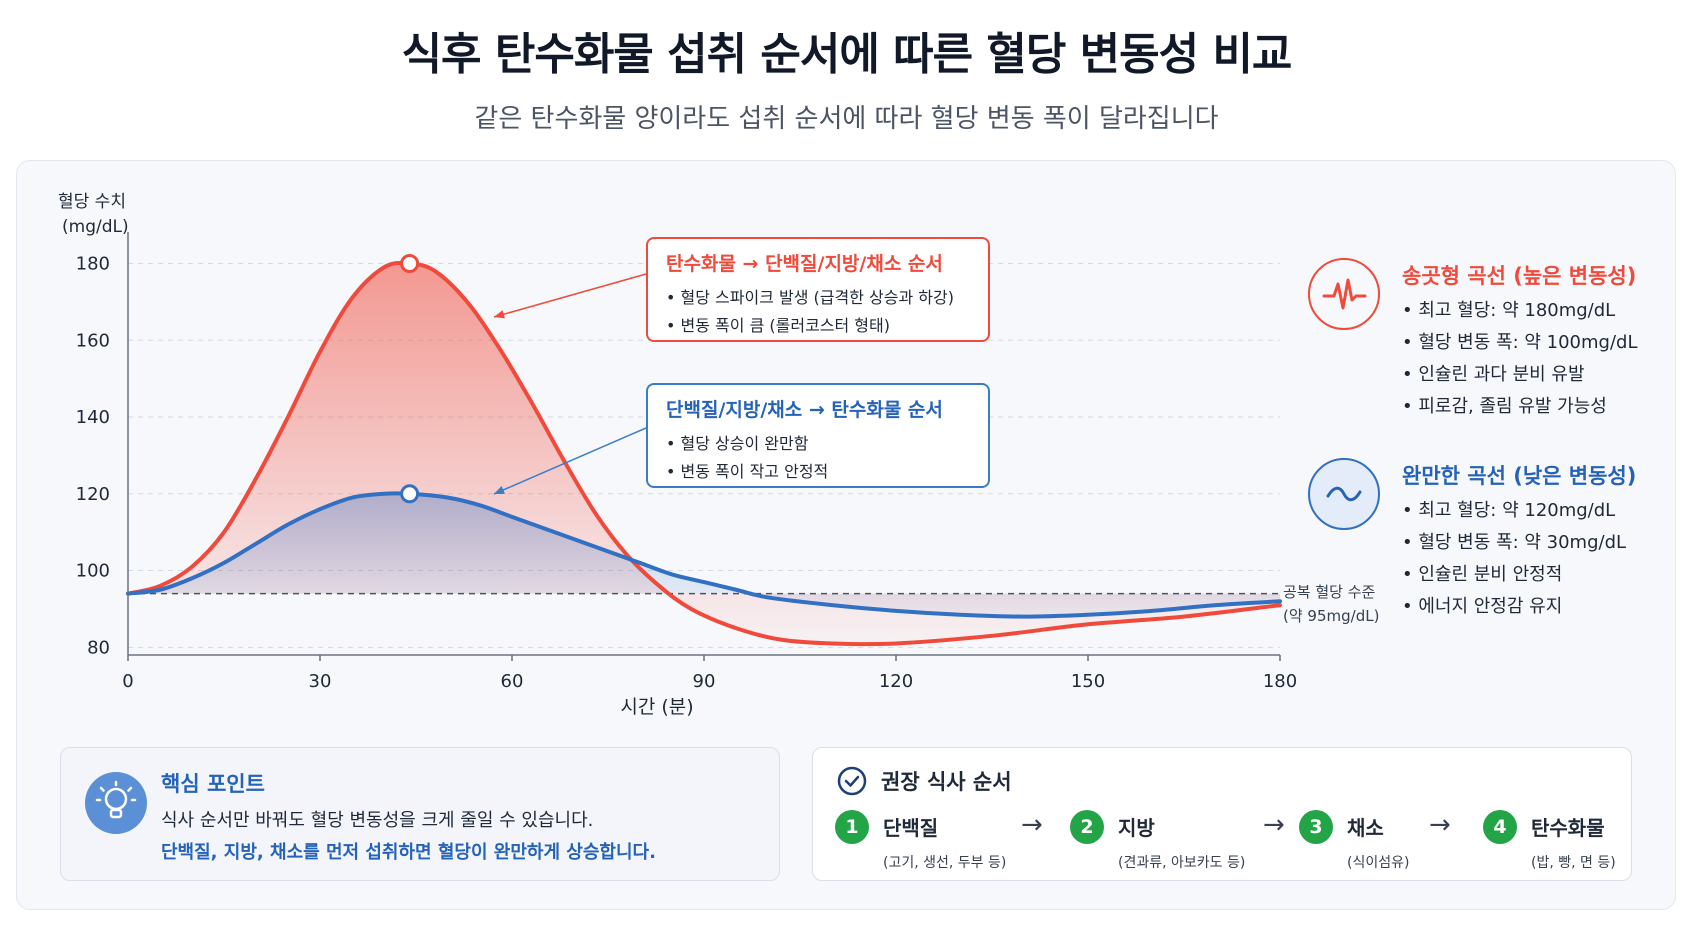 This screenshot has height=929, width=1693. I want to click on x-tick-label: 60, so click(512, 681).